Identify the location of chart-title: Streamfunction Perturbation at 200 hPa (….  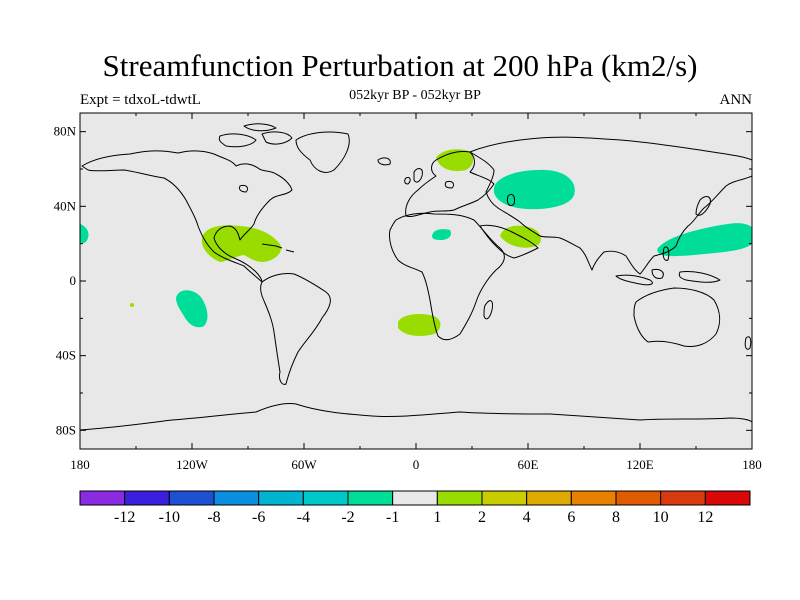
(400, 65).